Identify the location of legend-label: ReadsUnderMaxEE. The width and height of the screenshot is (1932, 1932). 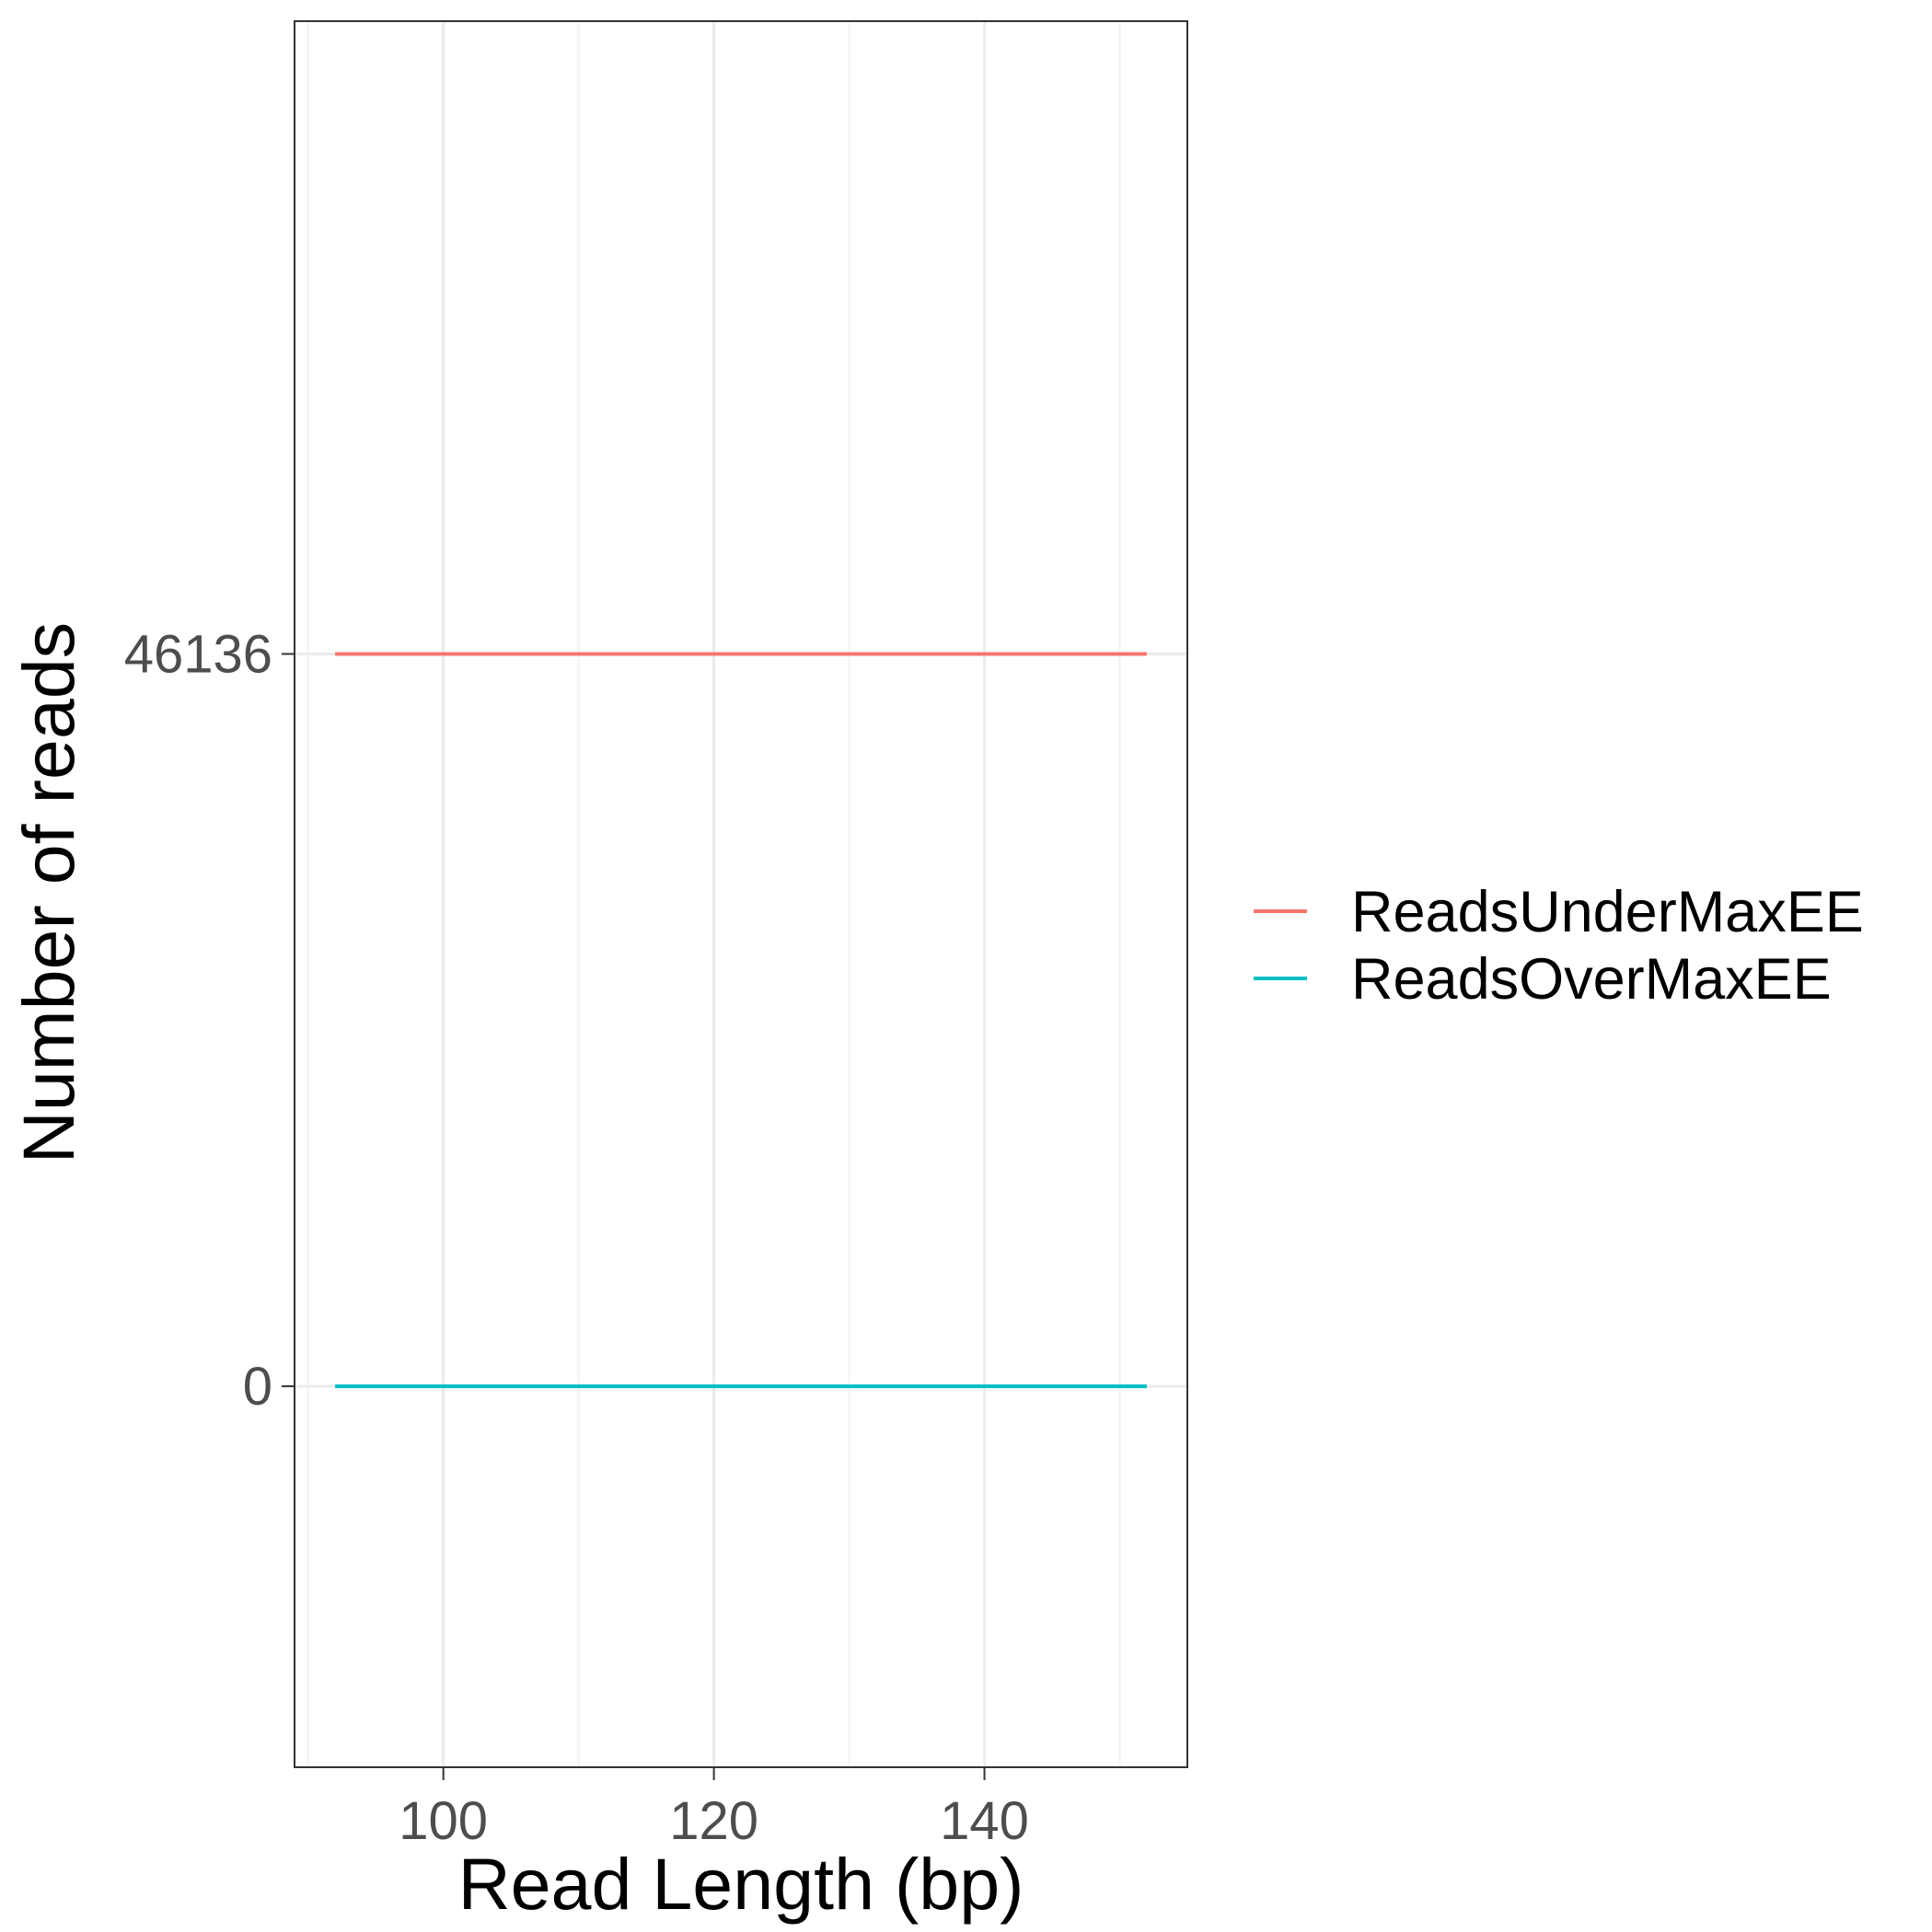
(1608, 912).